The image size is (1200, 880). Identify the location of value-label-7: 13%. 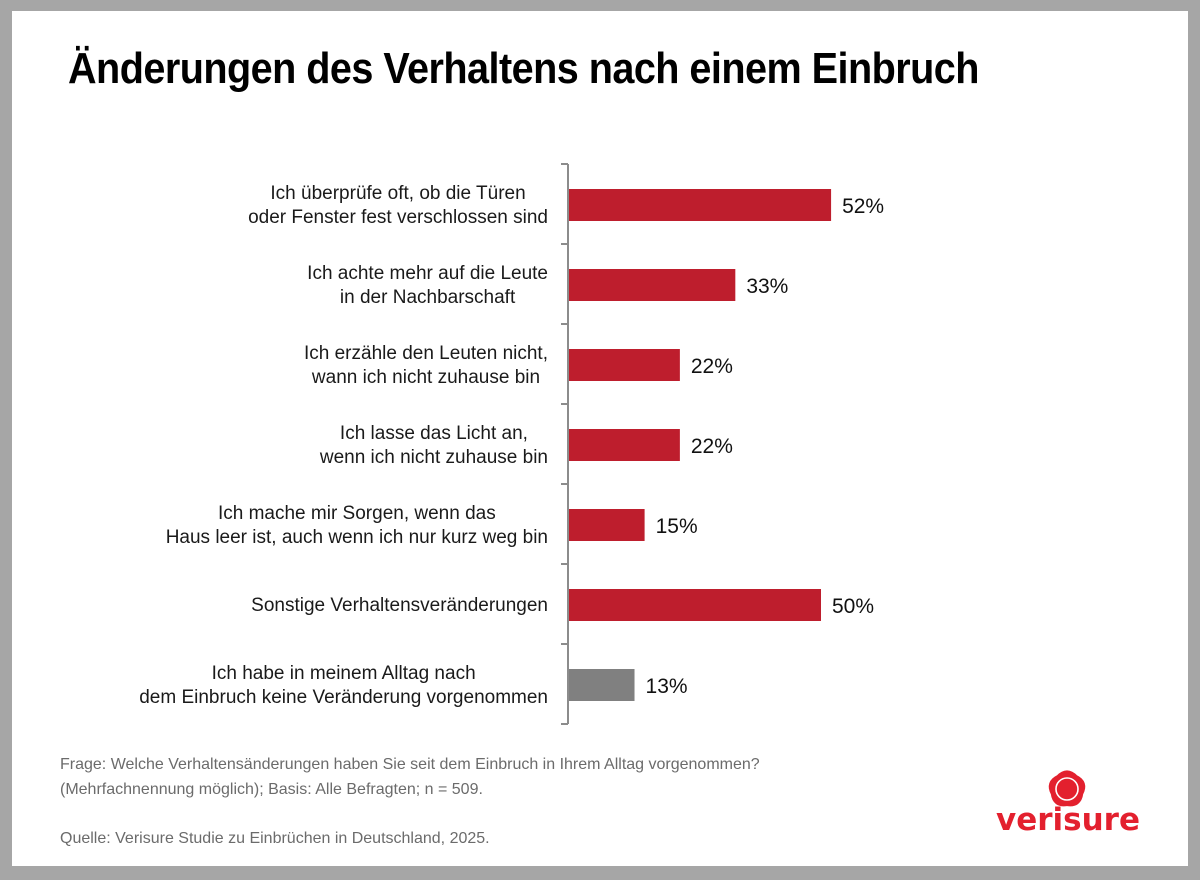
(667, 686).